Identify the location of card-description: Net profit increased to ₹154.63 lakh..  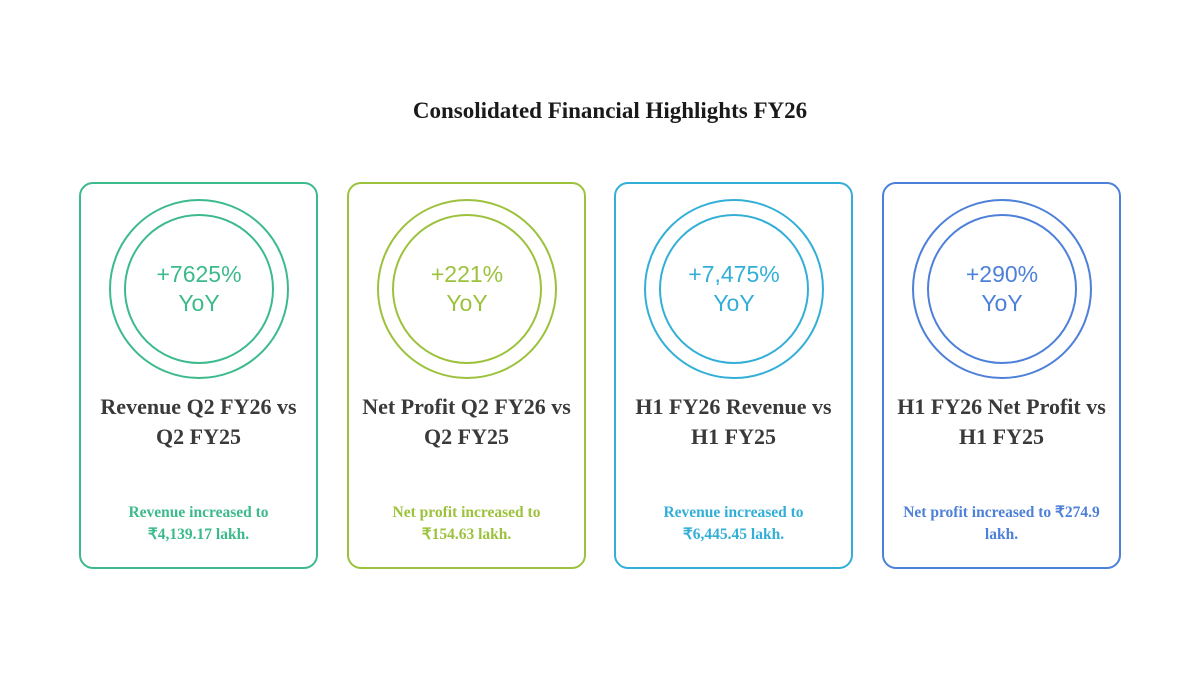
(466, 523).